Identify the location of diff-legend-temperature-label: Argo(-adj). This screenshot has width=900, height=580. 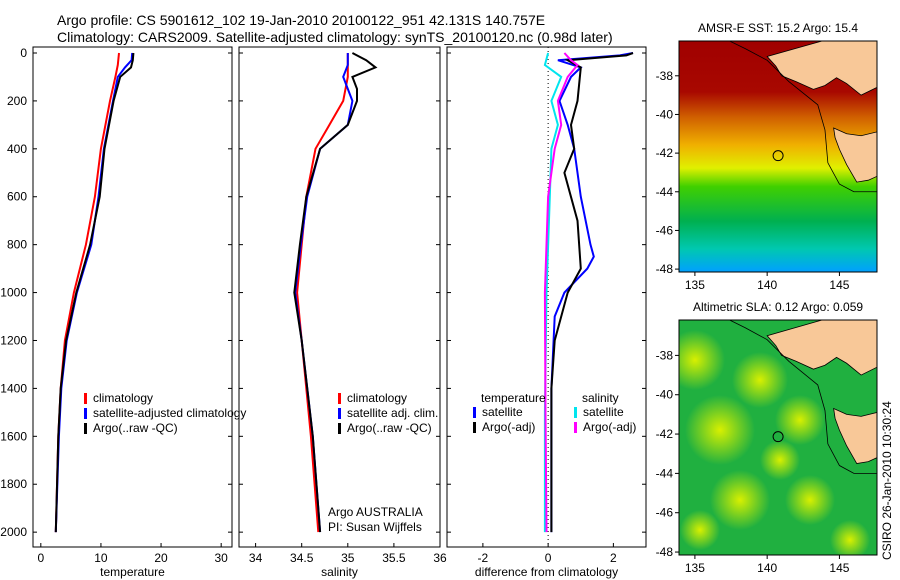
(508, 427).